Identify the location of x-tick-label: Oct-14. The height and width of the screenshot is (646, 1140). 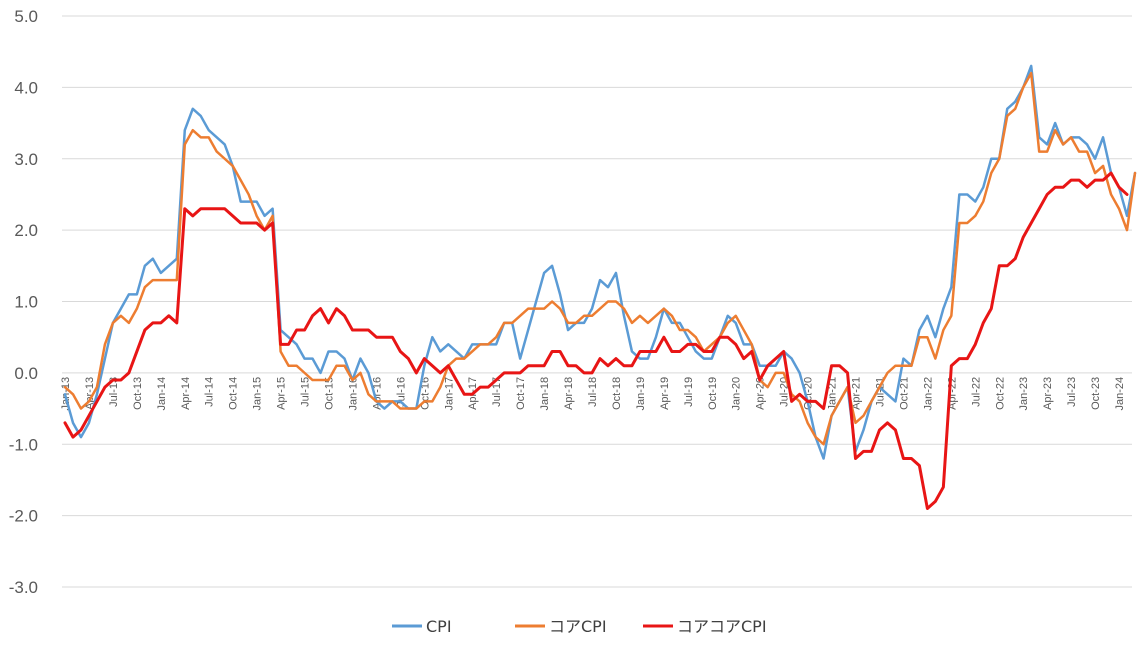
(234, 393).